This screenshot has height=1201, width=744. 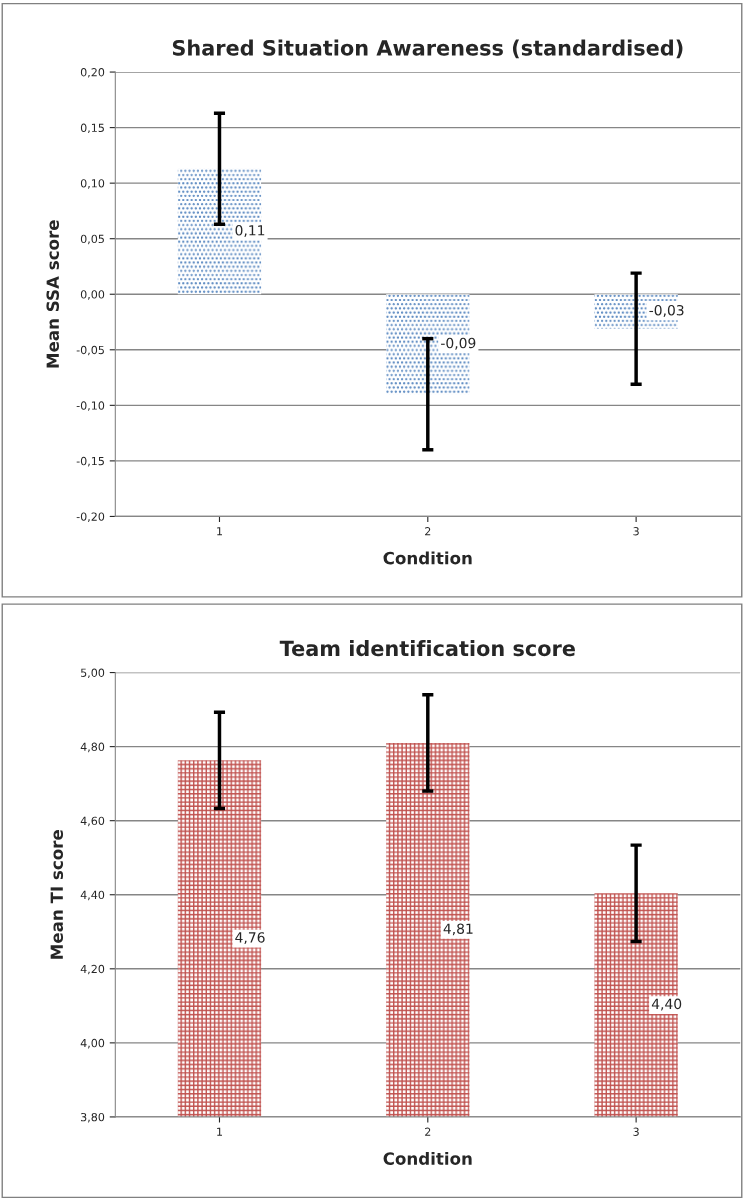 I want to click on y-tick-label: -0,05, so click(x=90, y=350).